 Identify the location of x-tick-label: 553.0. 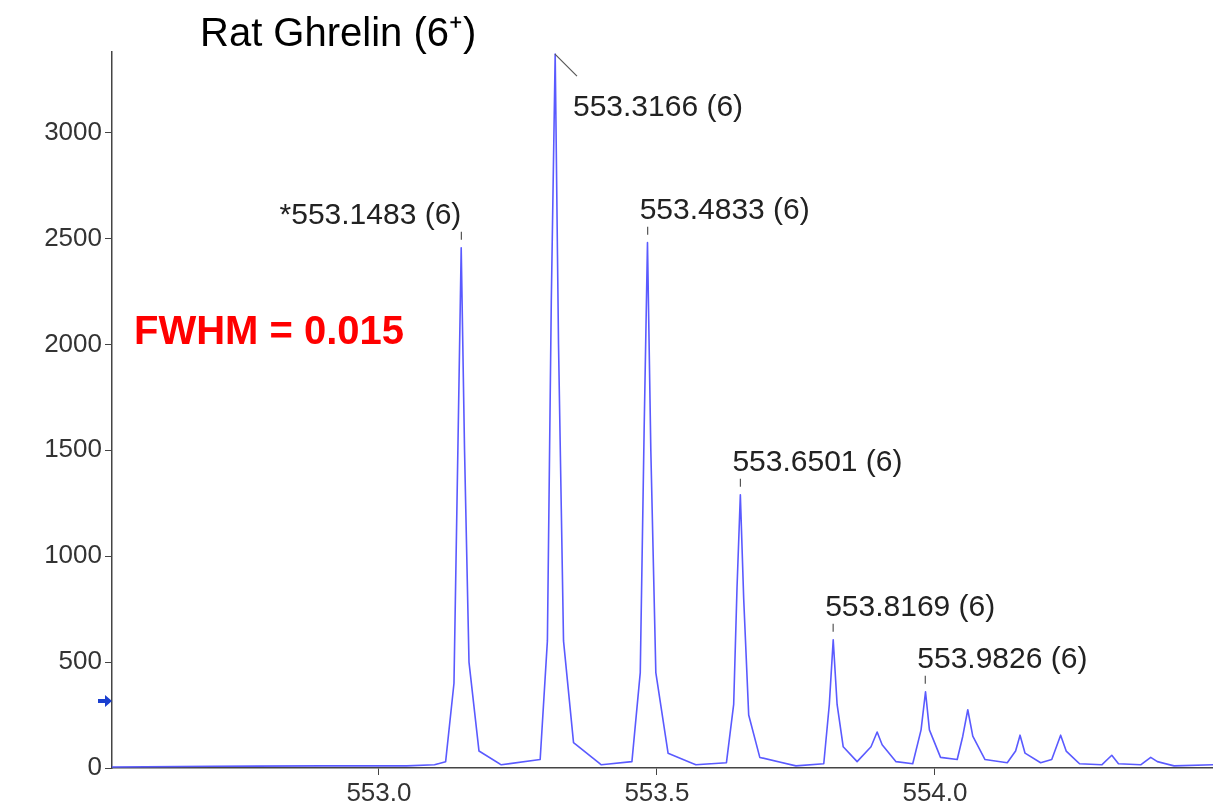
(379, 791).